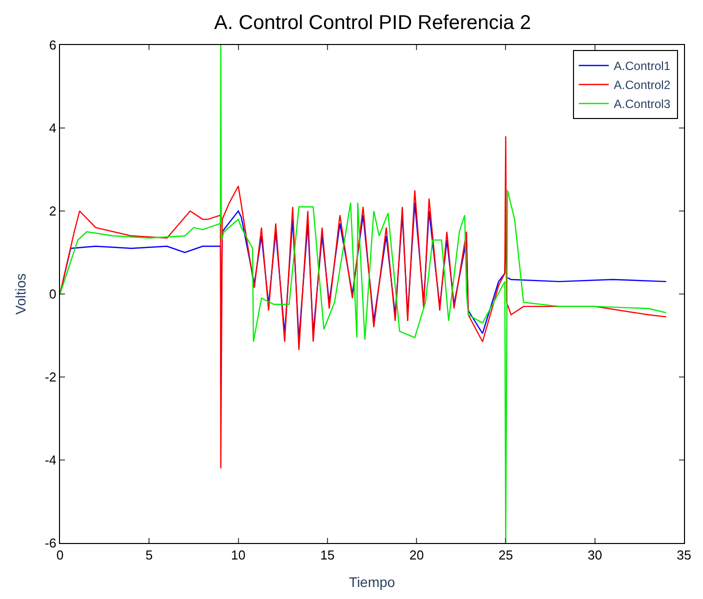  Describe the element at coordinates (595, 555) in the screenshot. I see `x-tick-label: 30` at that location.